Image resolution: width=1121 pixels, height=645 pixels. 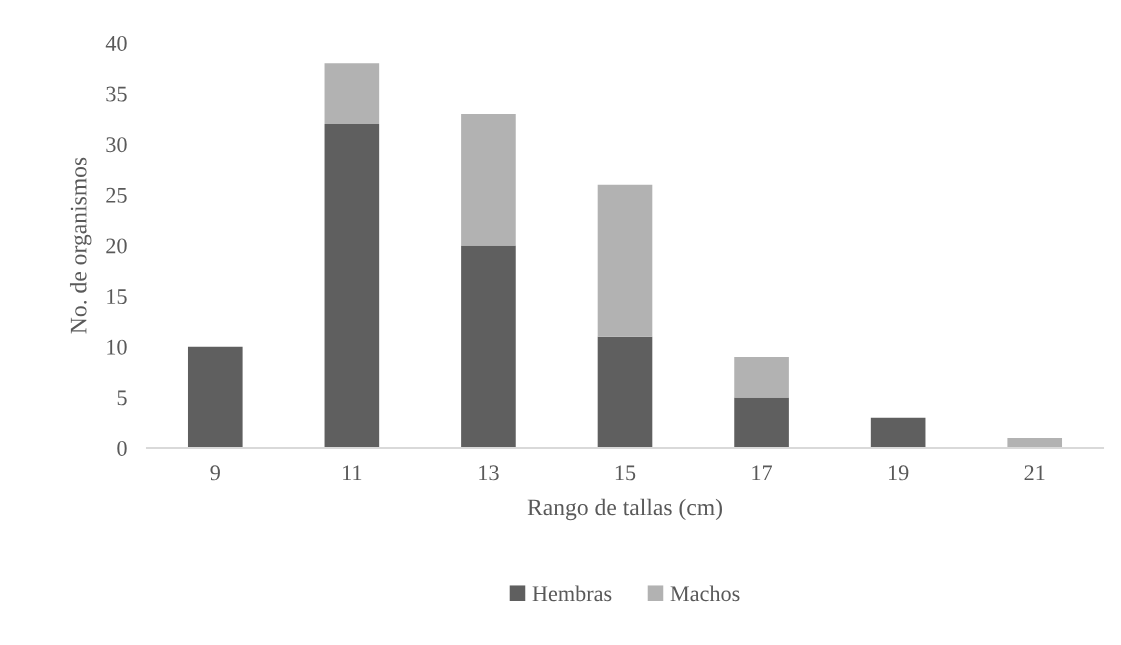 I want to click on legend-label: Machos, so click(x=705, y=593).